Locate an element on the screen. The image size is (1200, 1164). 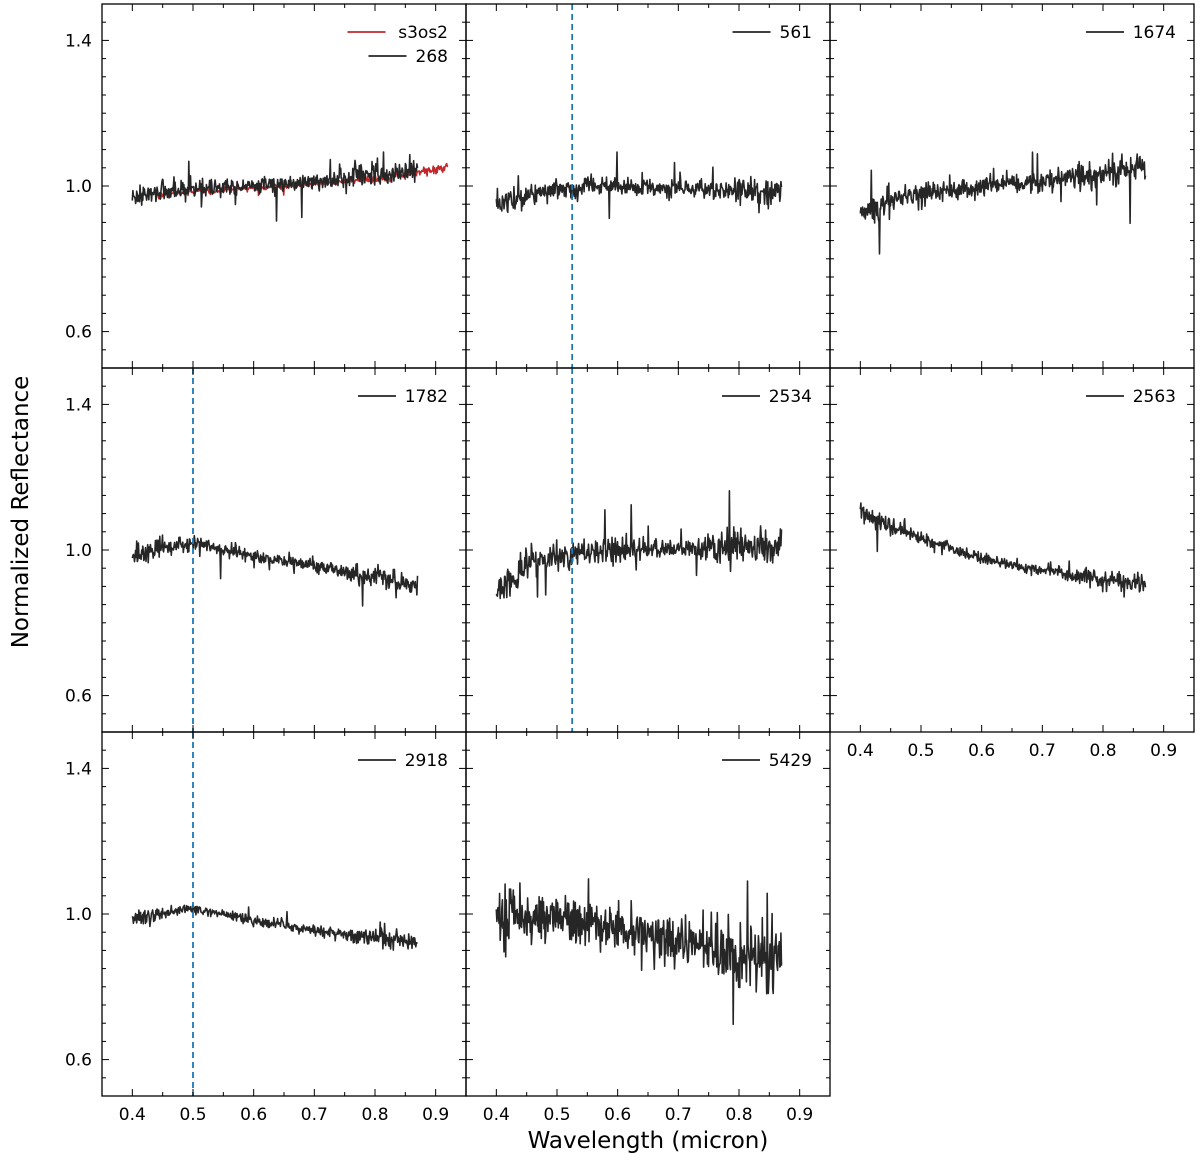
legend-label: s3os2 is located at coordinates (423, 33).